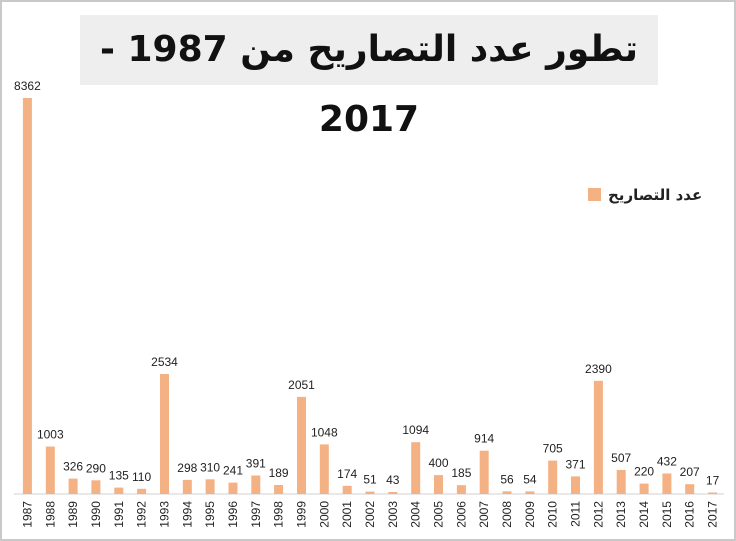 Image resolution: width=736 pixels, height=541 pixels. Describe the element at coordinates (256, 514) in the screenshot. I see `x-tick-1997: 1997` at that location.